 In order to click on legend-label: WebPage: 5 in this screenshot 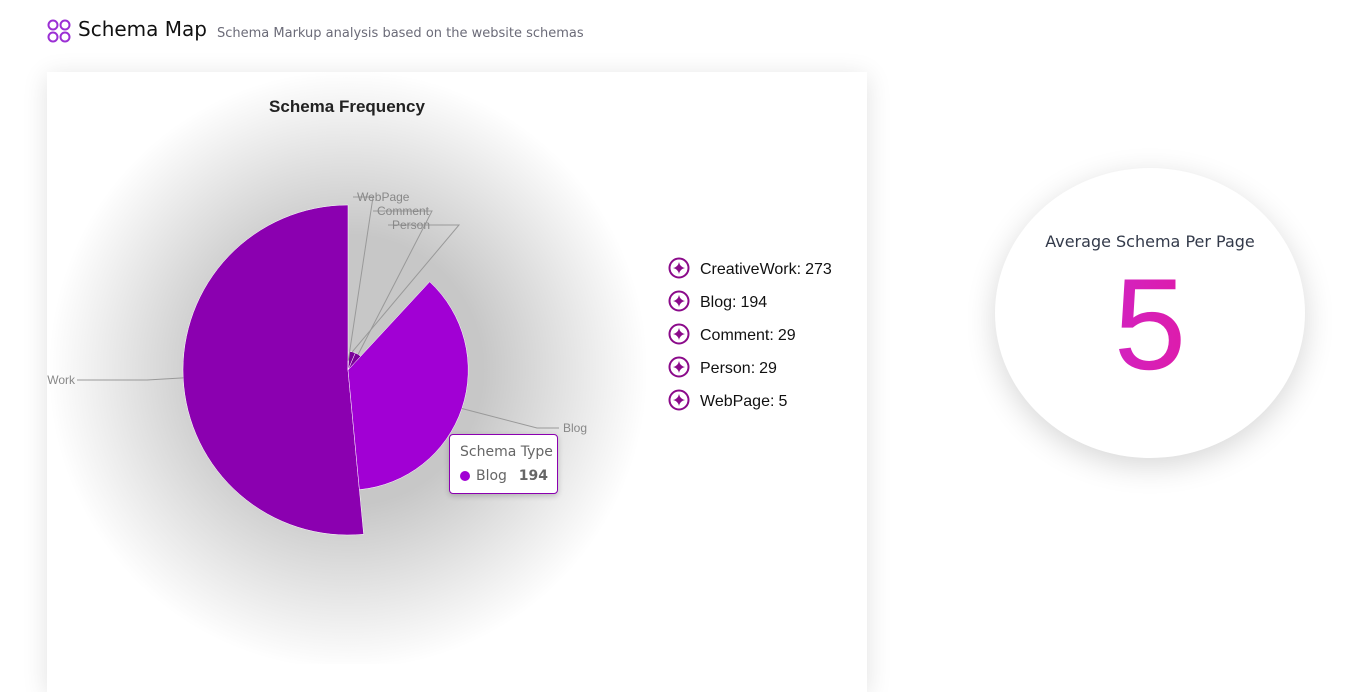, I will do `click(743, 401)`.